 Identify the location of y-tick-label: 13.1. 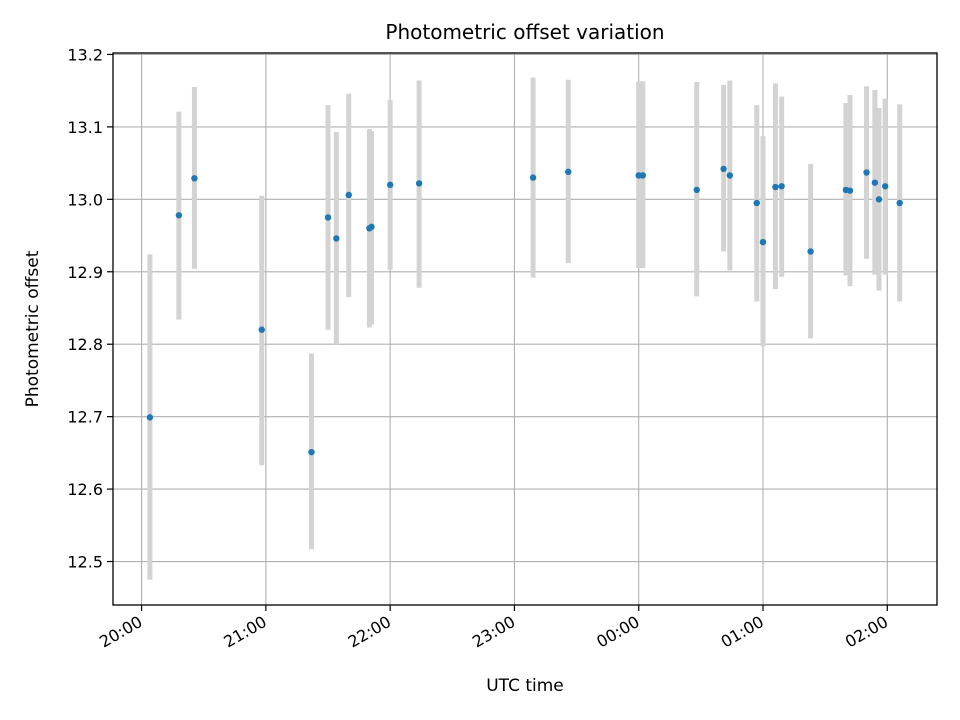
(85, 127).